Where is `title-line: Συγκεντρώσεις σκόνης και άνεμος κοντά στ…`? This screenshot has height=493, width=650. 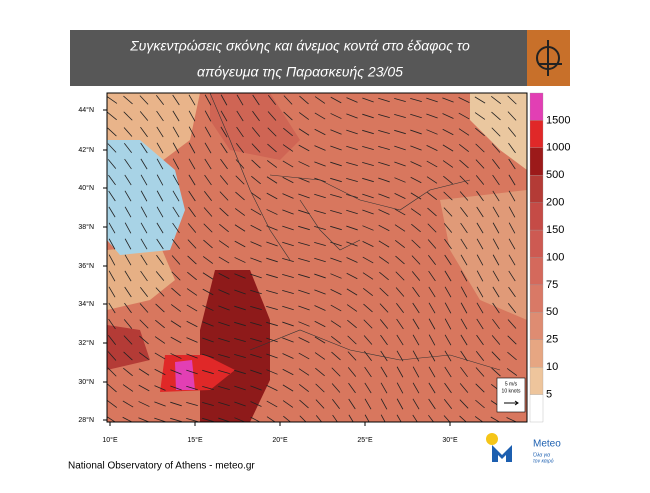 title-line: Συγκεντρώσεις σκόνης και άνεμος κοντά στ… is located at coordinates (299, 46).